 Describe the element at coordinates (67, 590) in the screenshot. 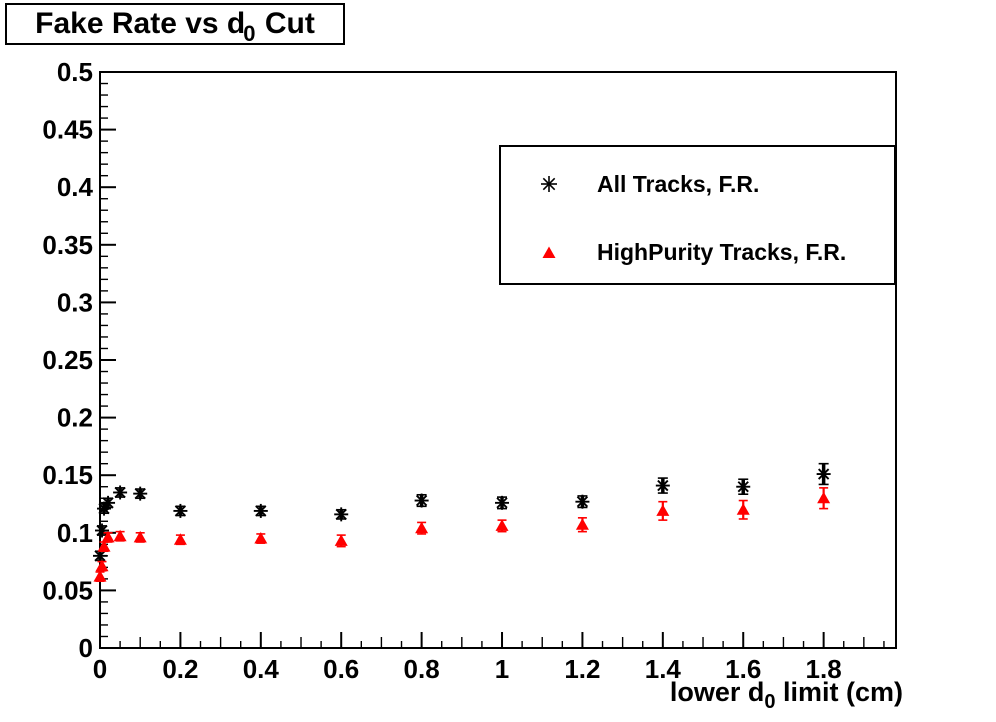

I see `y-tick-label: 0.05` at that location.